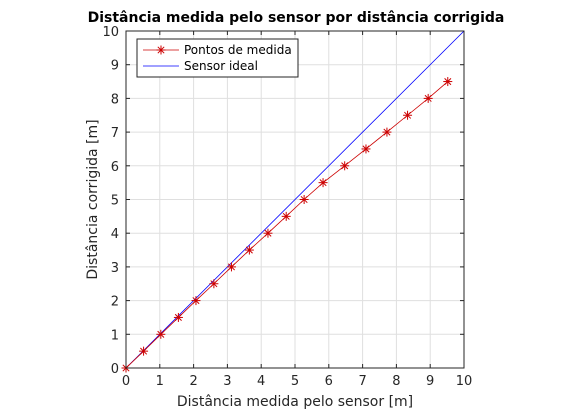 This screenshot has width=570, height=413. Describe the element at coordinates (115, 234) in the screenshot. I see `y-tick-label: 4` at that location.